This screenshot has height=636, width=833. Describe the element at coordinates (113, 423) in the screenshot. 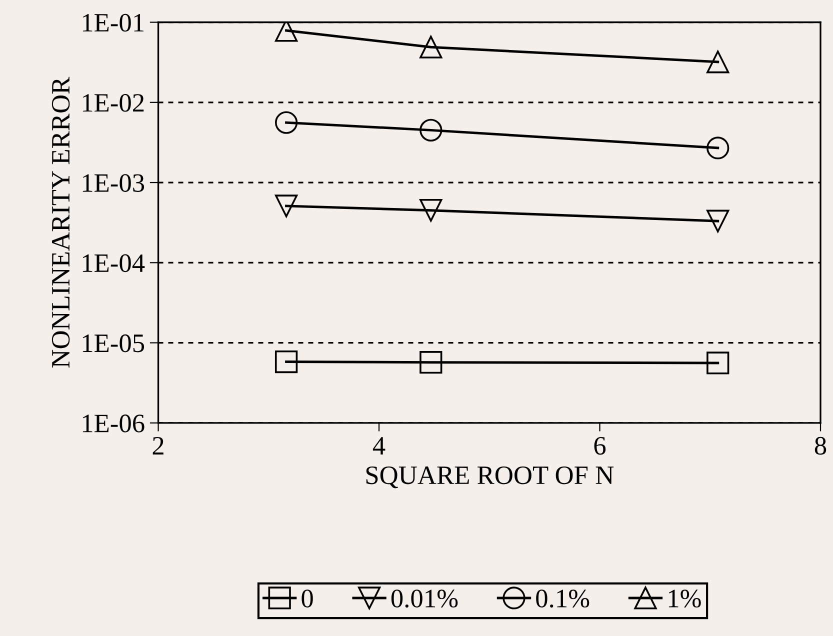

I see `y-tick-label: 1E-06` at that location.